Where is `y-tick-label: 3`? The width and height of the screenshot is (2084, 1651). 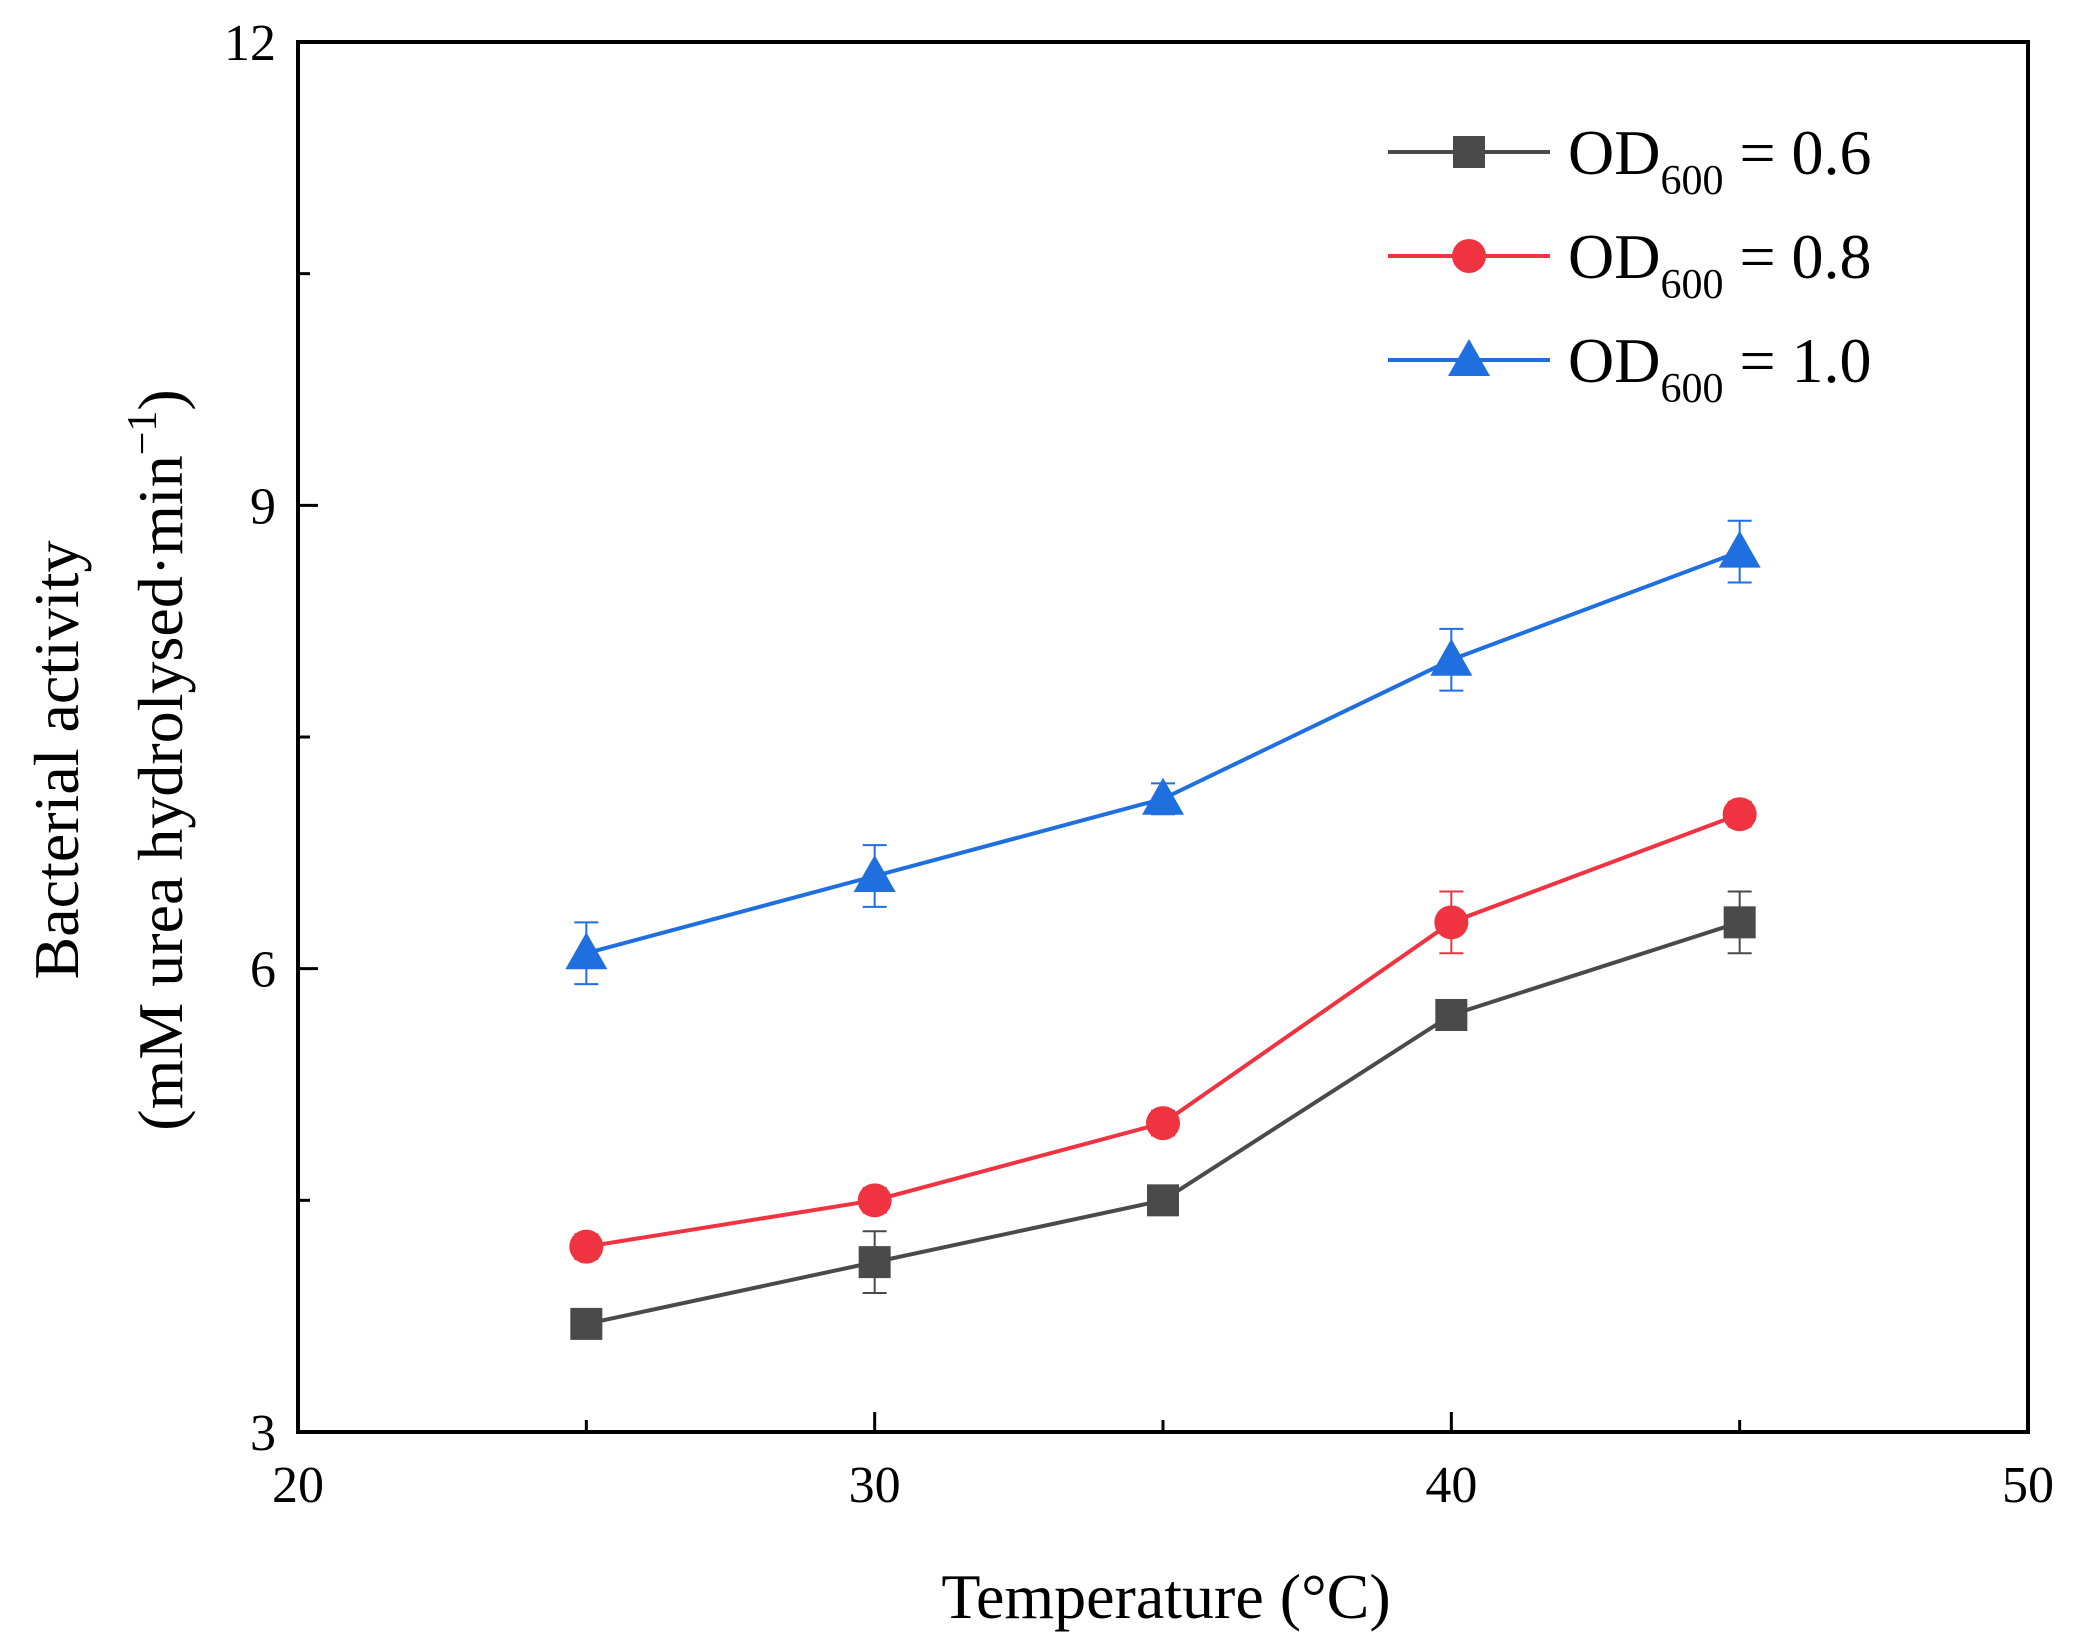
y-tick-label: 3 is located at coordinates (263, 1433).